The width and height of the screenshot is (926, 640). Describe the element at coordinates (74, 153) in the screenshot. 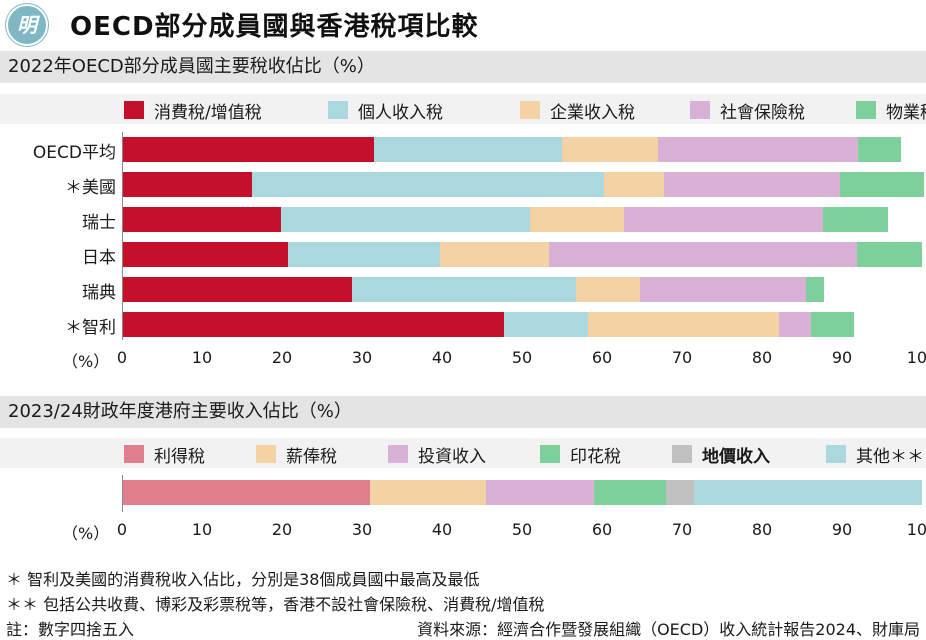

I see `row-label-0: OECD平均` at that location.